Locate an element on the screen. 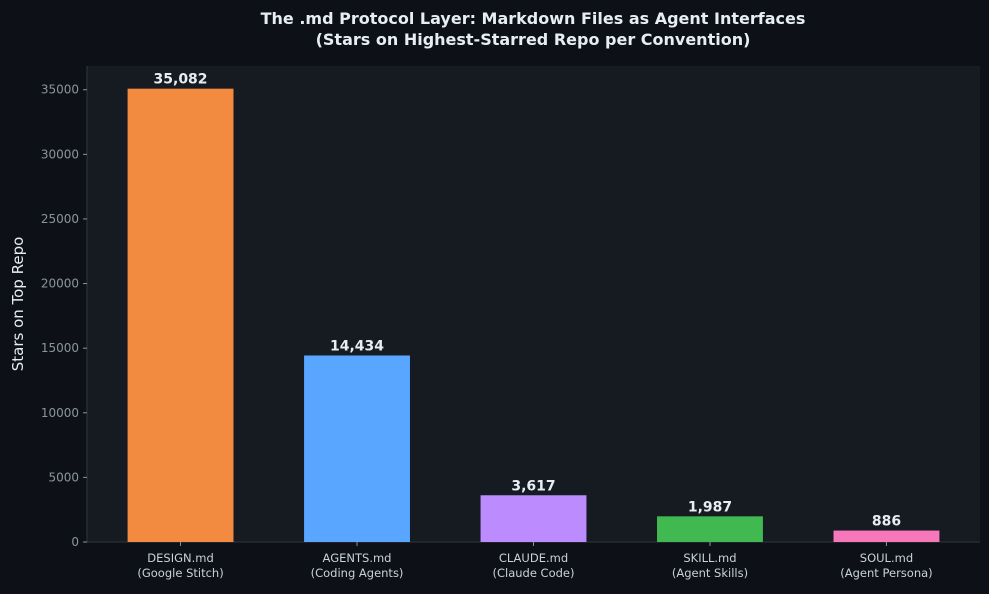  x-tick-sublabel: (Agent Skills) is located at coordinates (710, 573).